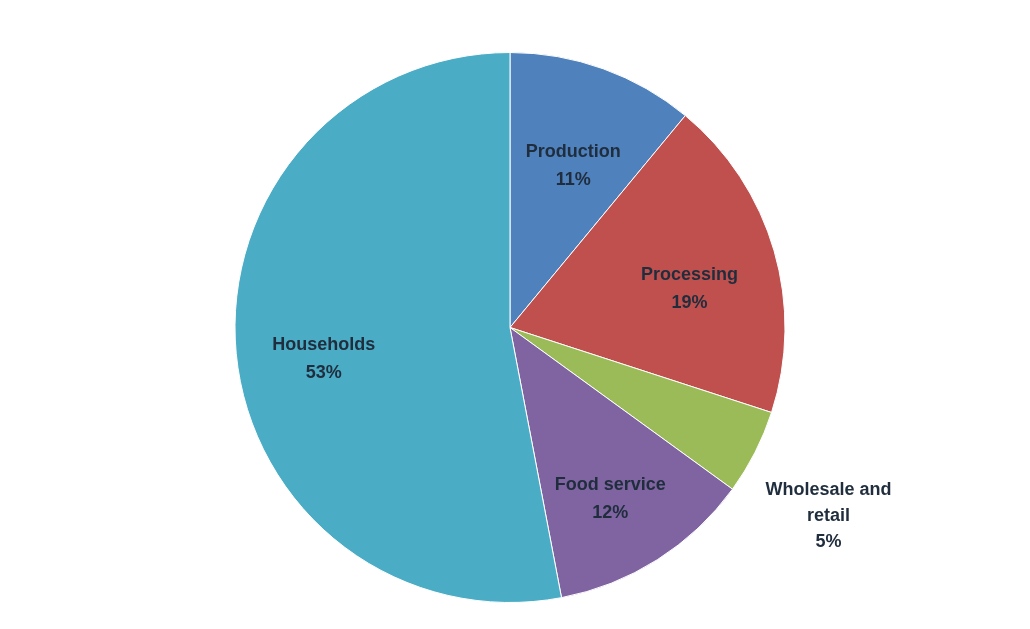 The height and width of the screenshot is (629, 1030). I want to click on data-label: 19%, so click(689, 302).